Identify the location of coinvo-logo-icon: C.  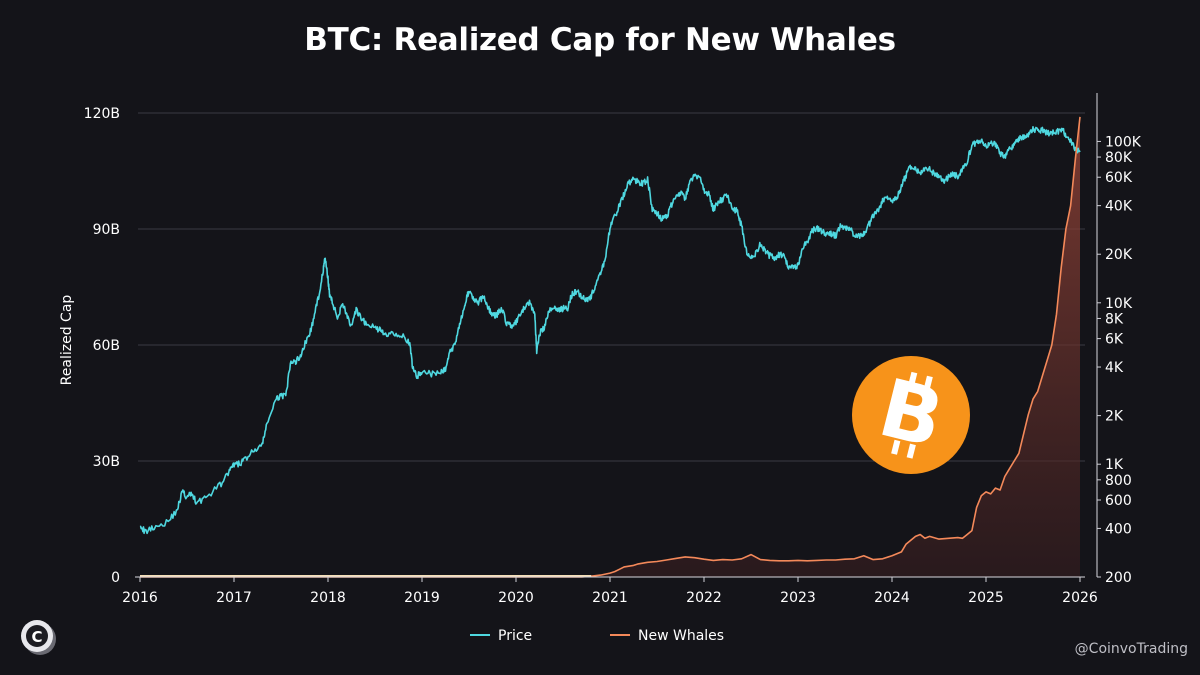
(38, 637).